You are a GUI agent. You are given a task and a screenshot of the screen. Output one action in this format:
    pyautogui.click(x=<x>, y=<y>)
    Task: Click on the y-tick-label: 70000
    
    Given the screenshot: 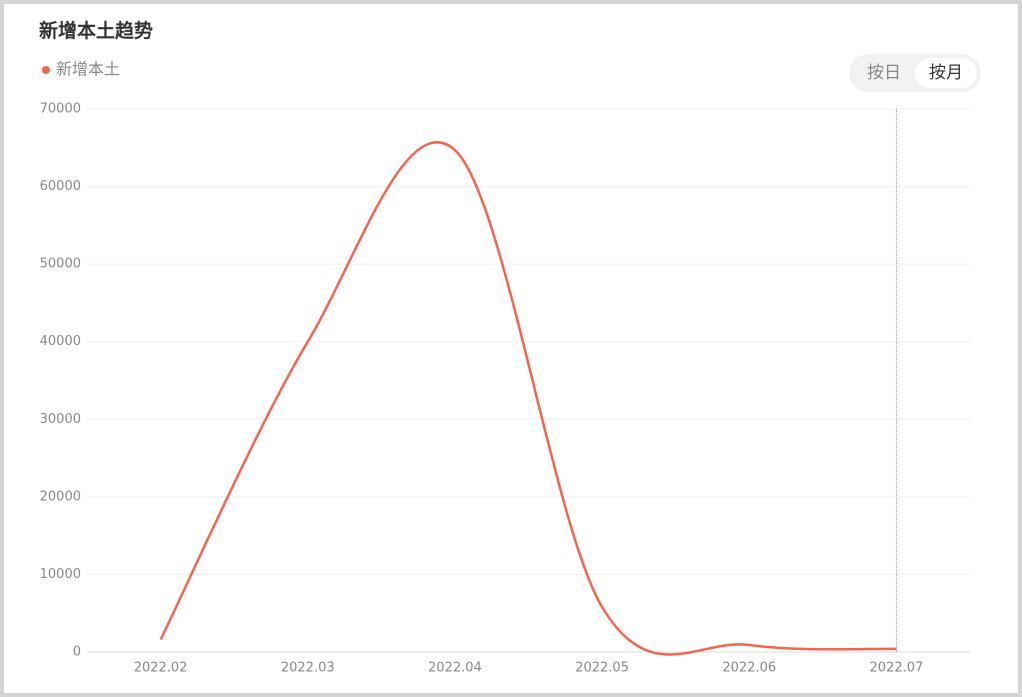 What is the action you would take?
    pyautogui.click(x=60, y=109)
    